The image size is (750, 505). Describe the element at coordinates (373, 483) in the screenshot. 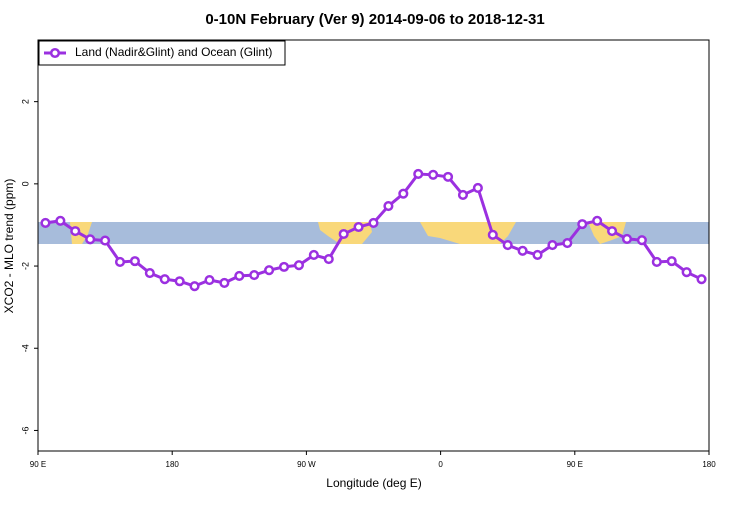

I see `x-axis-label: Longitude (deg E)` at that location.